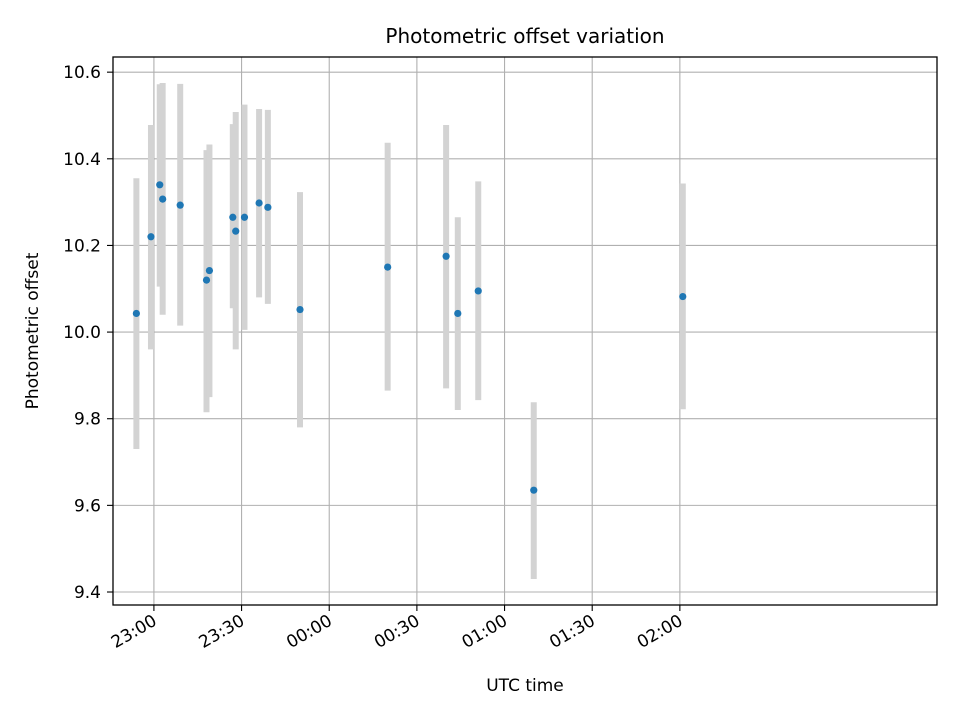  I want to click on y-tick-label: 10.0, so click(82, 333).